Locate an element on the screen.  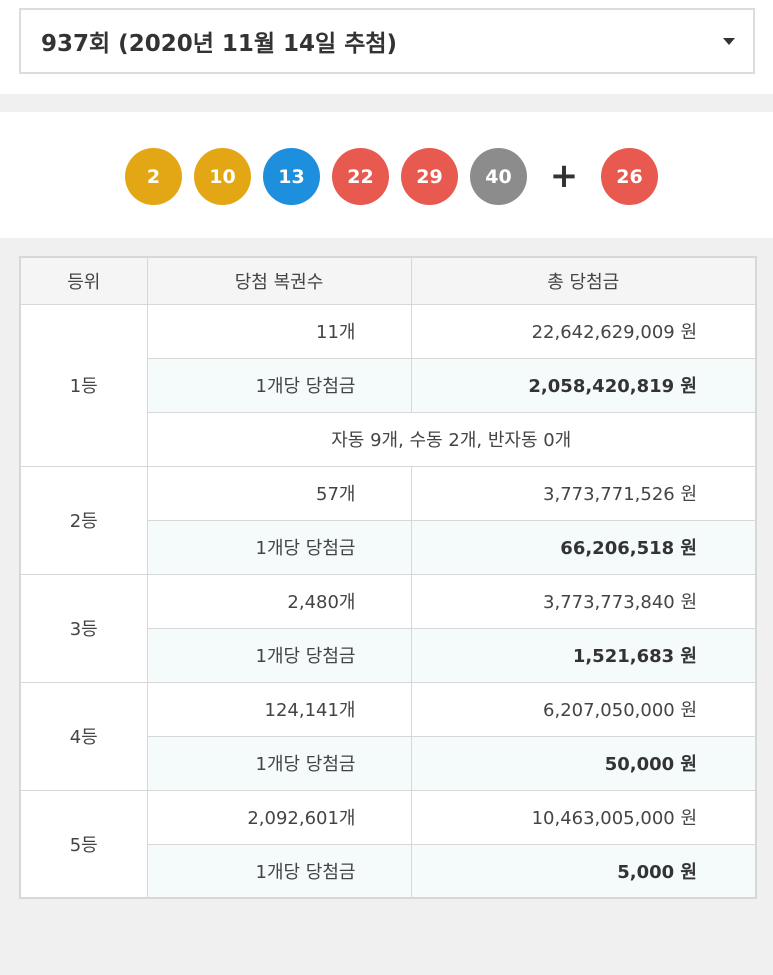
rank-cell: 1등 is located at coordinates (83, 385).